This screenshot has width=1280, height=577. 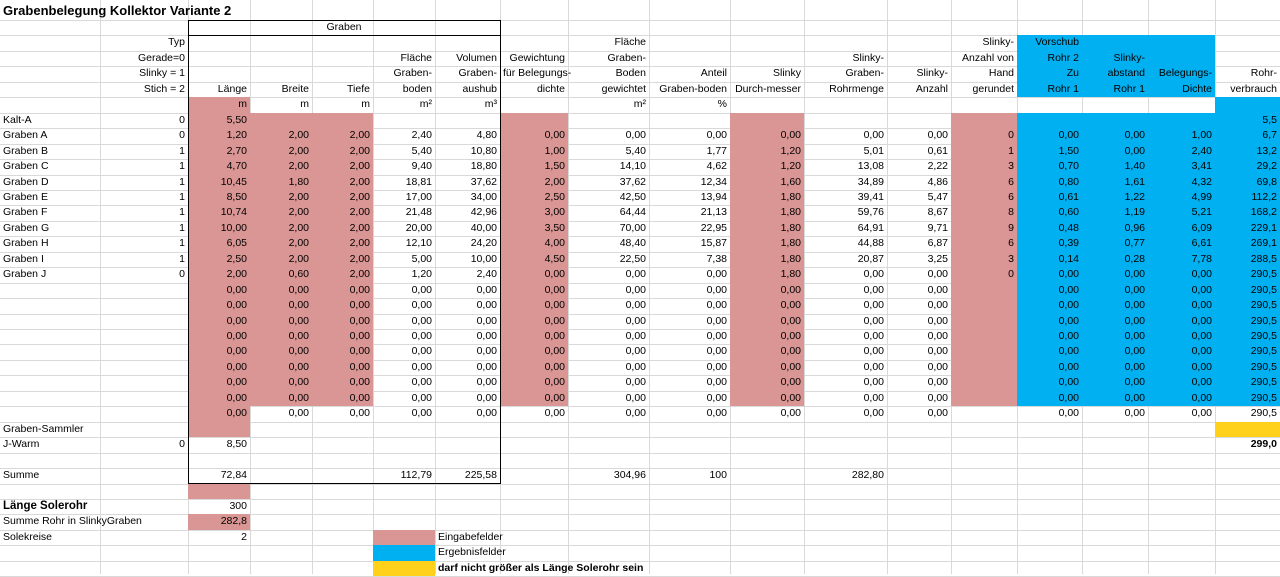 I want to click on cell-laenge: 10,00, so click(x=233, y=227).